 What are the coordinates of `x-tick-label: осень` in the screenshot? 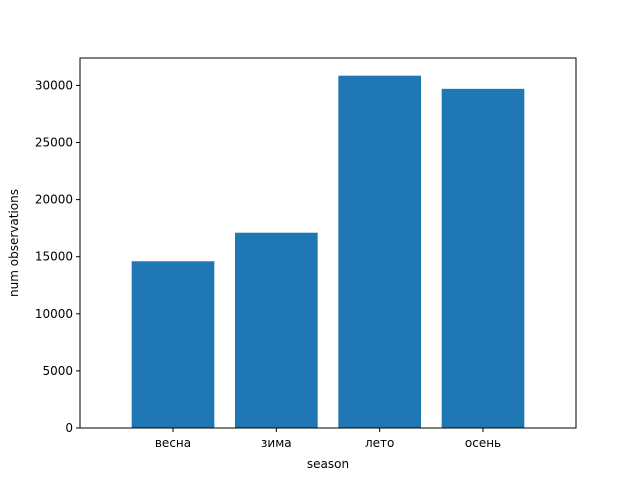 It's located at (483, 443).